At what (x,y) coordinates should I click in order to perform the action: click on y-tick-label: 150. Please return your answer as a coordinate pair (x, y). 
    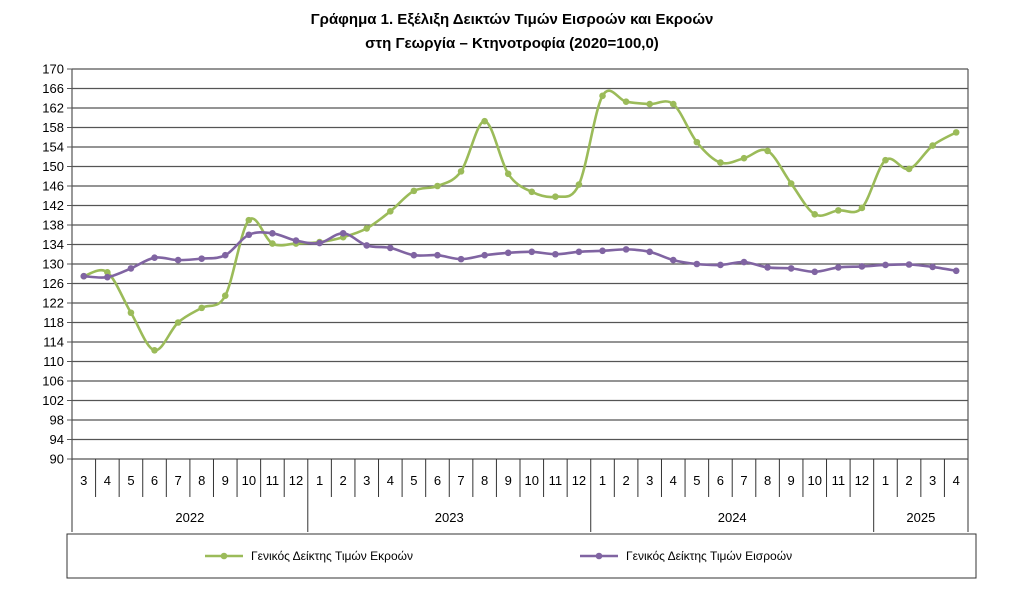
    Looking at the image, I should click on (53, 166).